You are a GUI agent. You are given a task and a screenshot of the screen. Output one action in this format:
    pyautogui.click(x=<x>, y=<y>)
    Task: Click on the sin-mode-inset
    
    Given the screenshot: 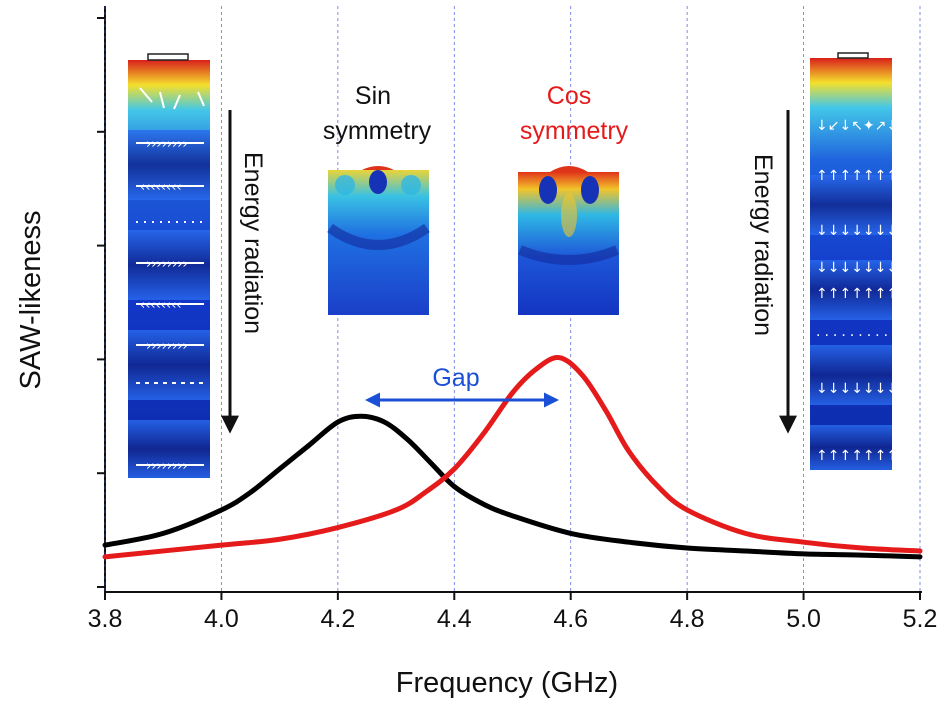 What is the action you would take?
    pyautogui.click(x=378, y=240)
    